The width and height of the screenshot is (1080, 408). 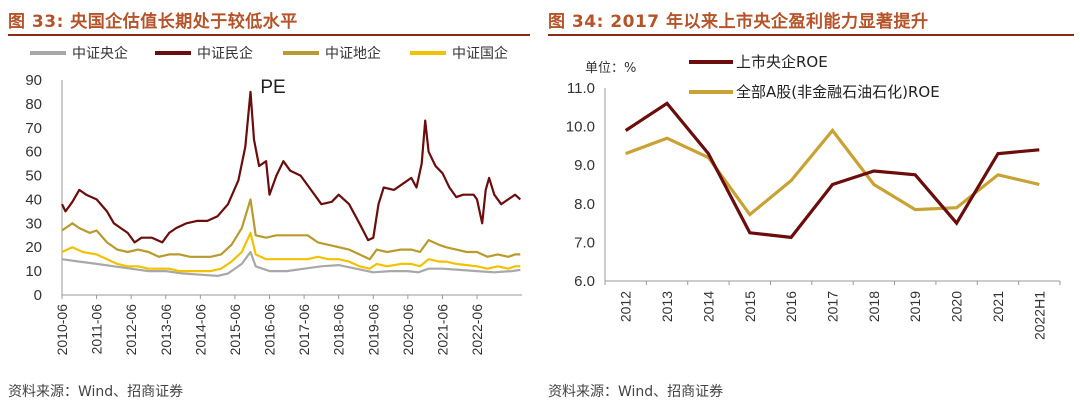 I want to click on pe-y-tick-30: 30, so click(x=33, y=223).